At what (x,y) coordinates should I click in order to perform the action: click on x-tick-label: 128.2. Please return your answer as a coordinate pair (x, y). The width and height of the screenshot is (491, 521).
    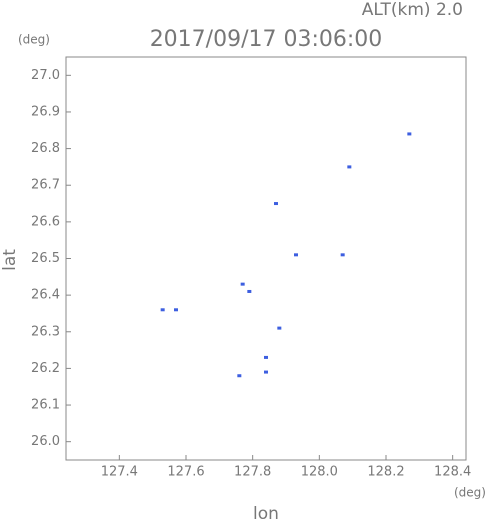
    Looking at the image, I should click on (385, 472).